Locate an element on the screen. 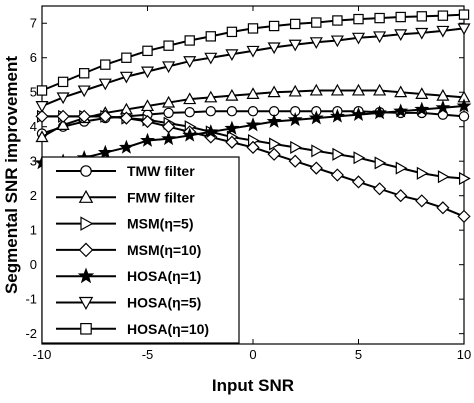 Image resolution: width=474 pixels, height=403 pixels. y-tick-label: 7 is located at coordinates (33, 23).